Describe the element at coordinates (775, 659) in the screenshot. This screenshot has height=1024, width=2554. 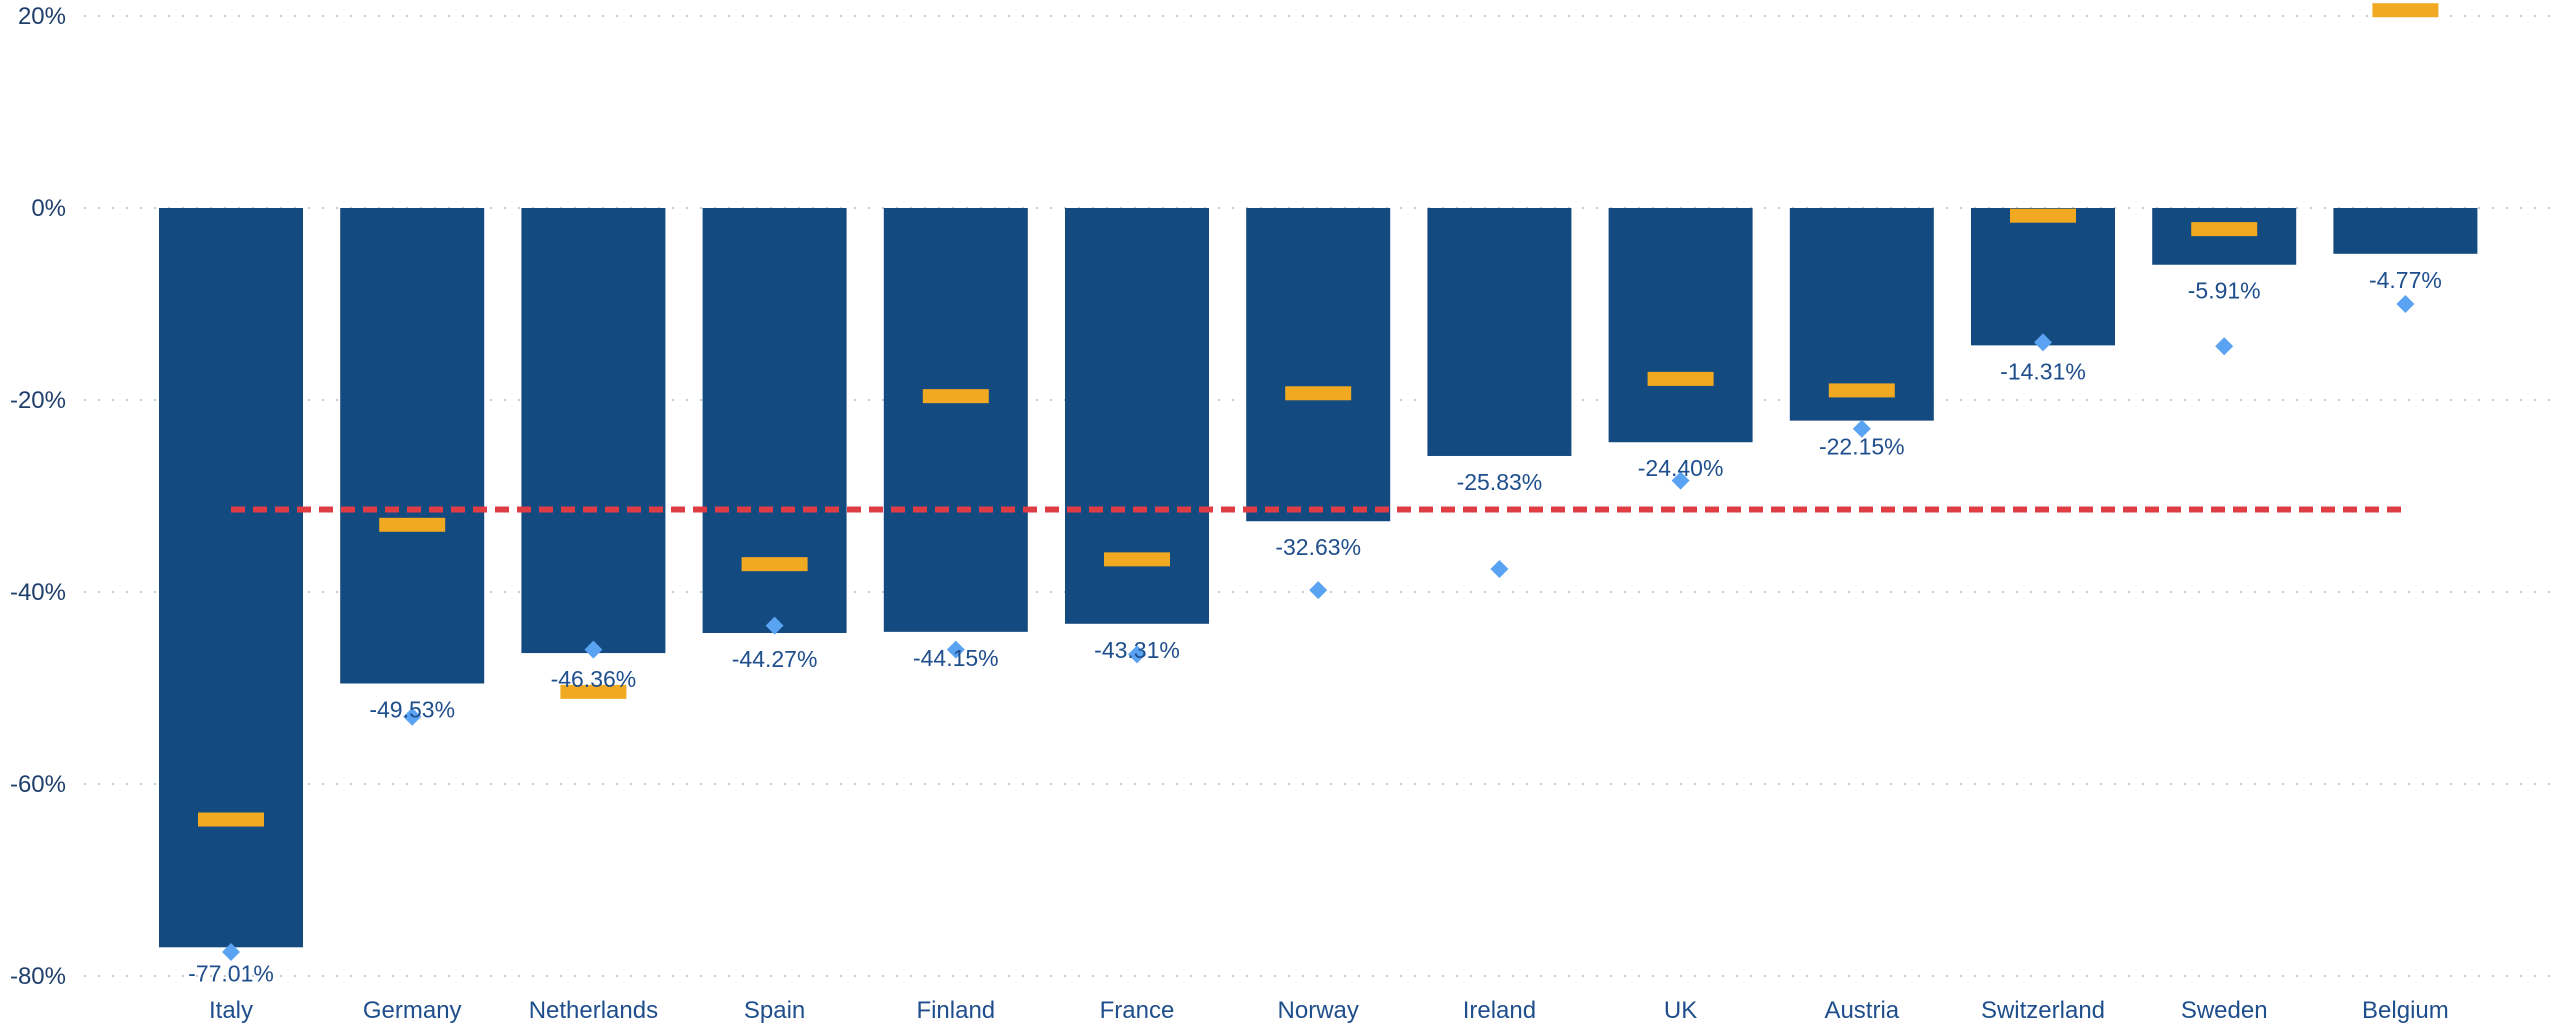
I see `bar-value-label: -44.27%` at that location.